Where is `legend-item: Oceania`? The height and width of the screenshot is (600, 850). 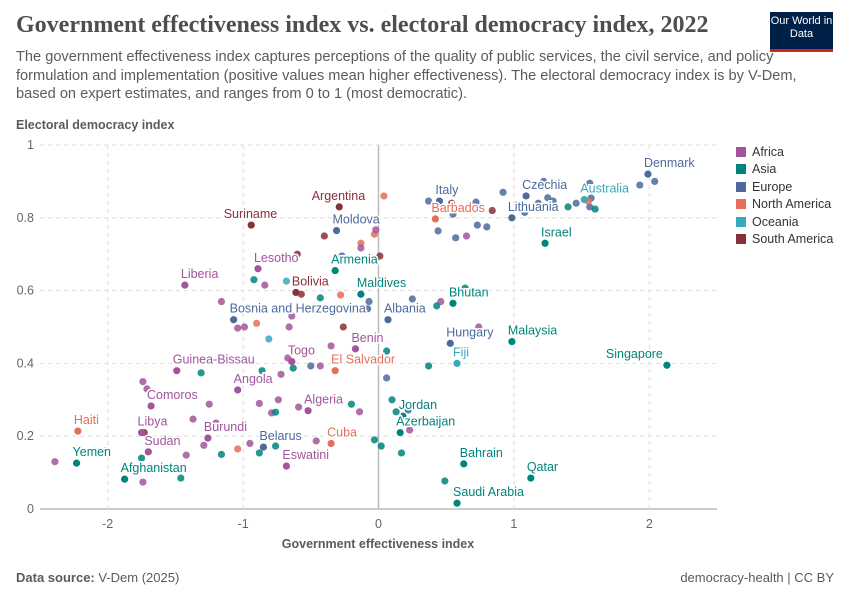
legend-item: Oceania is located at coordinates (784, 222).